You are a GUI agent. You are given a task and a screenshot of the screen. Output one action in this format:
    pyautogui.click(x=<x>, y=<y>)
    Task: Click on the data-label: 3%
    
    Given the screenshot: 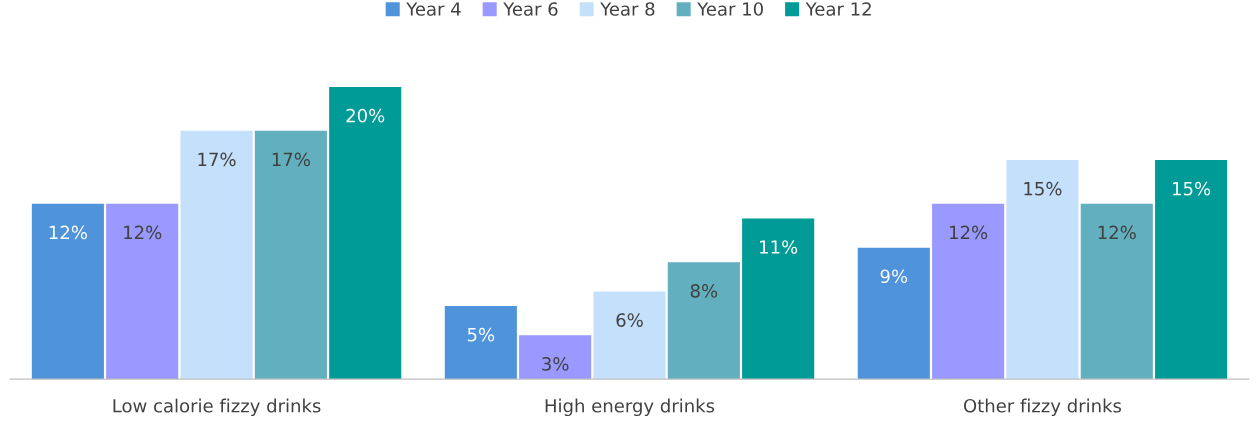 What is the action you would take?
    pyautogui.click(x=555, y=364)
    